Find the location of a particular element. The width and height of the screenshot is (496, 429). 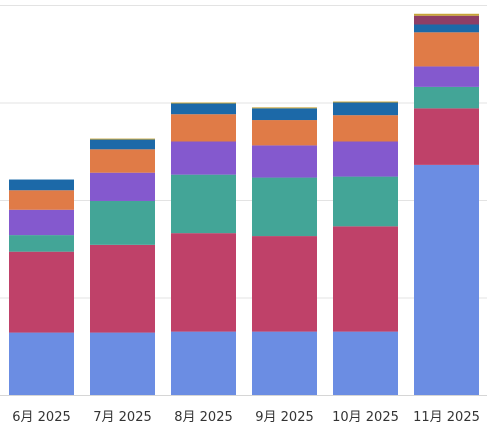

x-tick-label: 7月 2025 is located at coordinates (122, 417).